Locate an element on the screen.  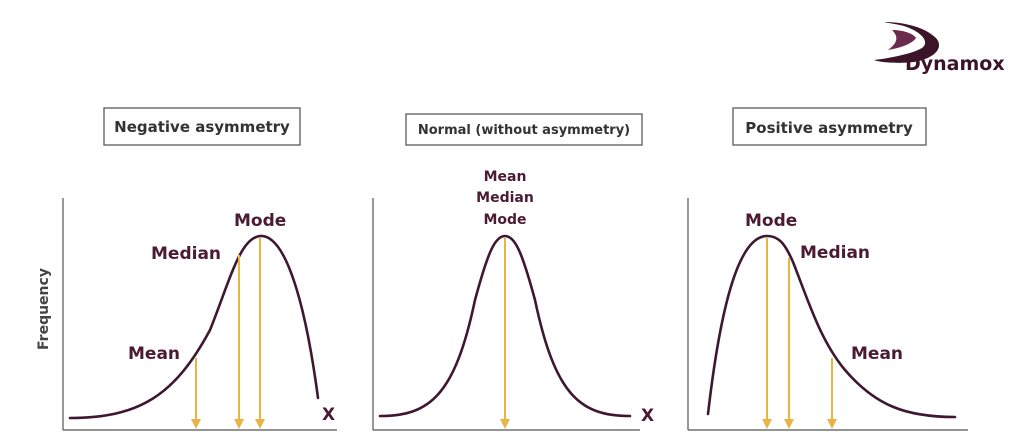
dynamox-swoosh-icon is located at coordinates (907, 42).